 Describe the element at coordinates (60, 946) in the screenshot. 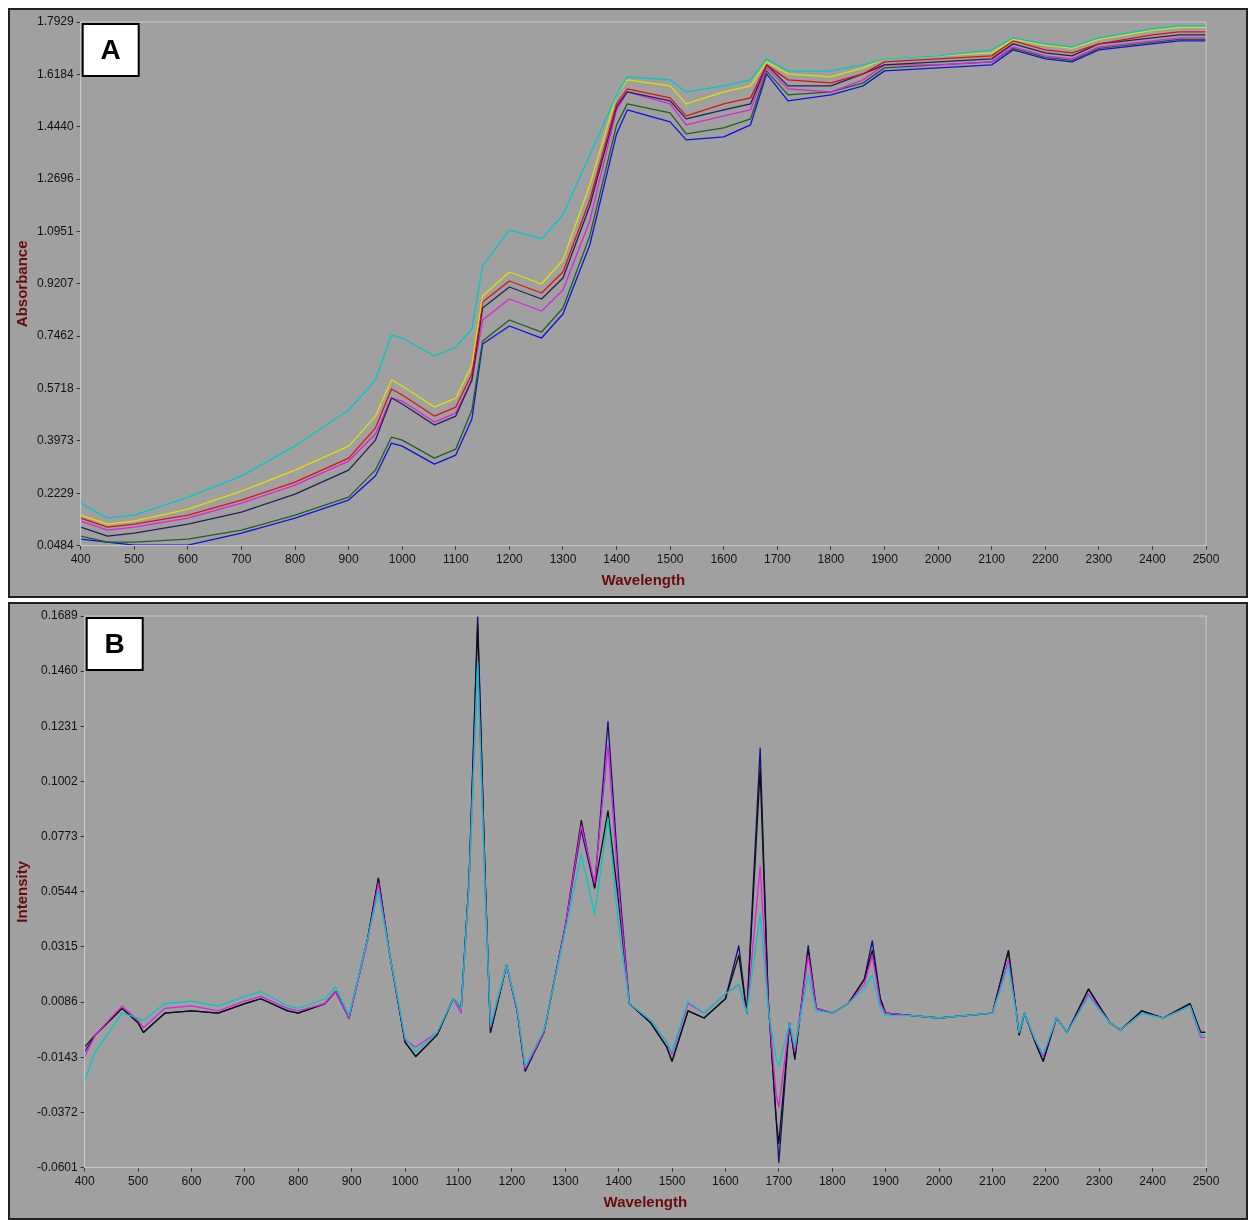

I see `y-tick-label: 0.0315` at that location.